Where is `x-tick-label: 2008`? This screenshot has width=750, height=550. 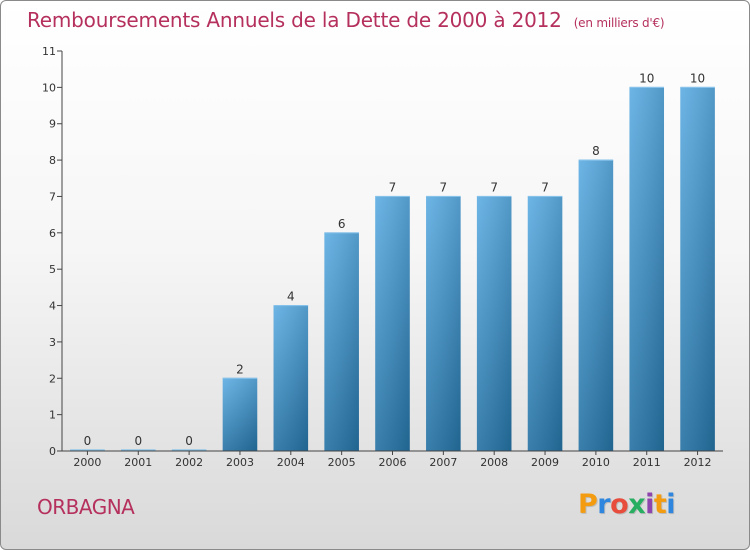 x-tick-label: 2008 is located at coordinates (494, 462).